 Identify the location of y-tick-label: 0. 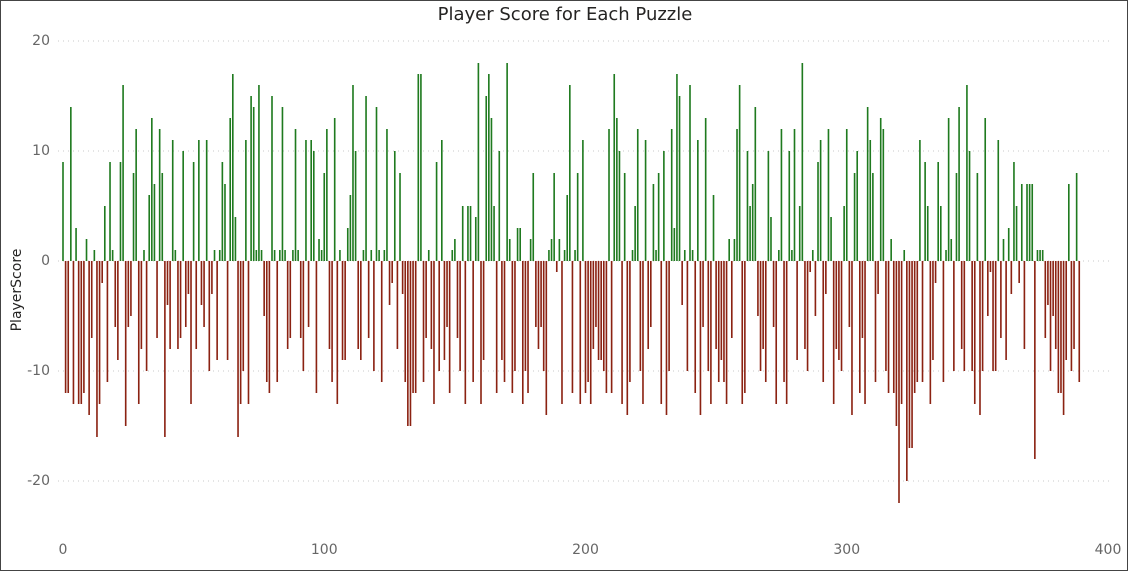
(45, 261).